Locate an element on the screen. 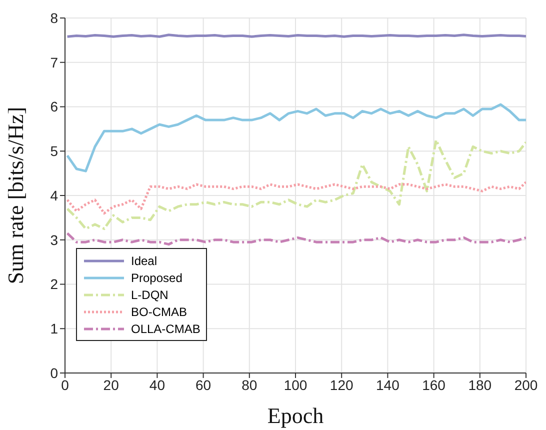 The image size is (546, 430). legend-label: L-DQN is located at coordinates (149, 295).